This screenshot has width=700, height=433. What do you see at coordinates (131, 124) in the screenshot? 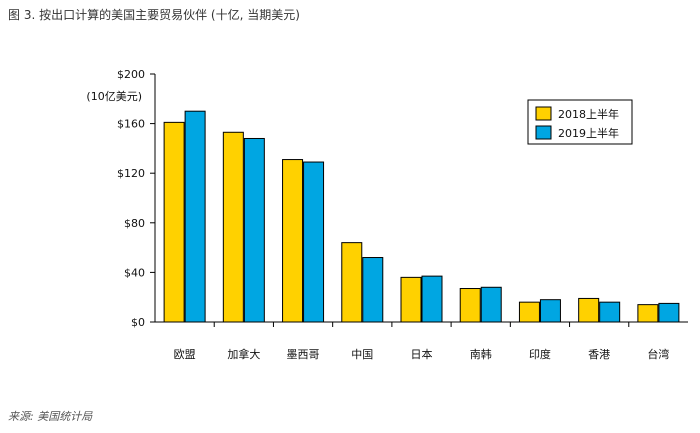
I see `y-tick-label: $160` at bounding box center [131, 124].